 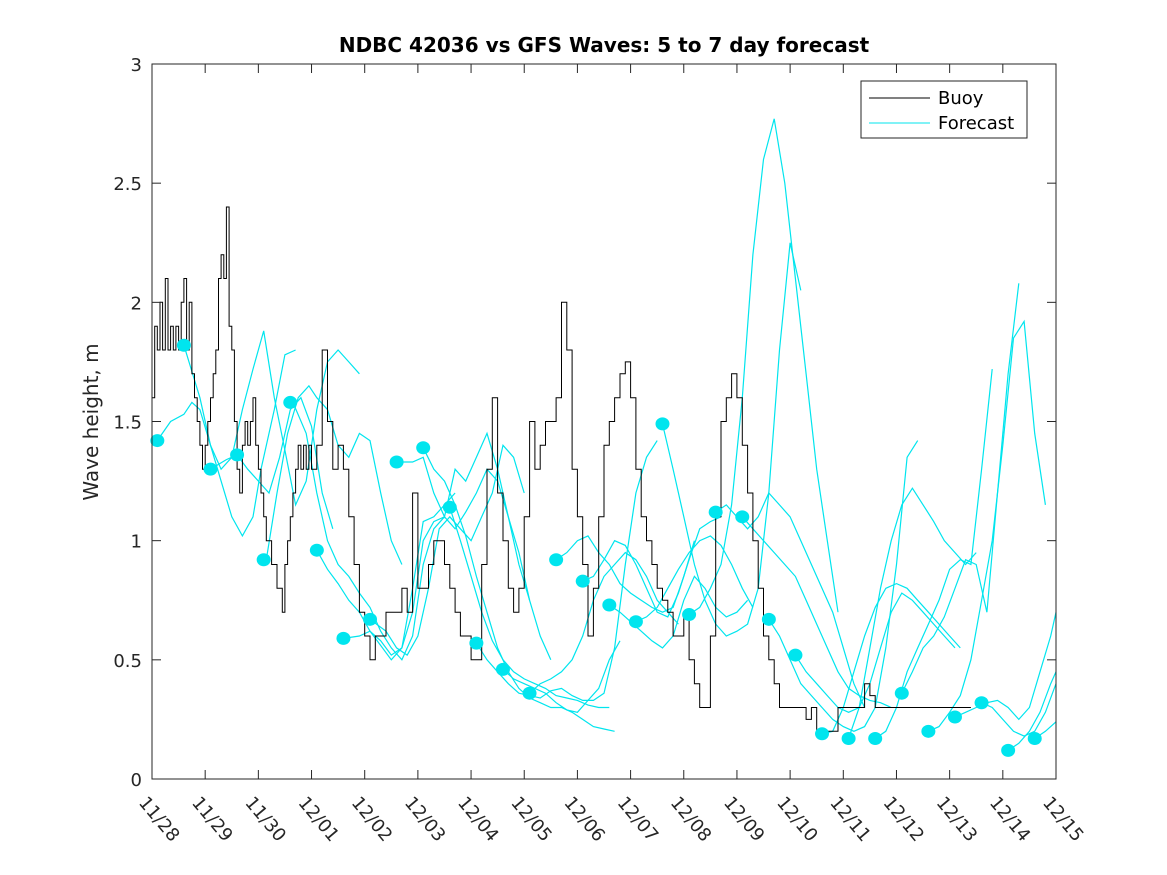 I want to click on y-tick-label: 0, so click(x=136, y=780).